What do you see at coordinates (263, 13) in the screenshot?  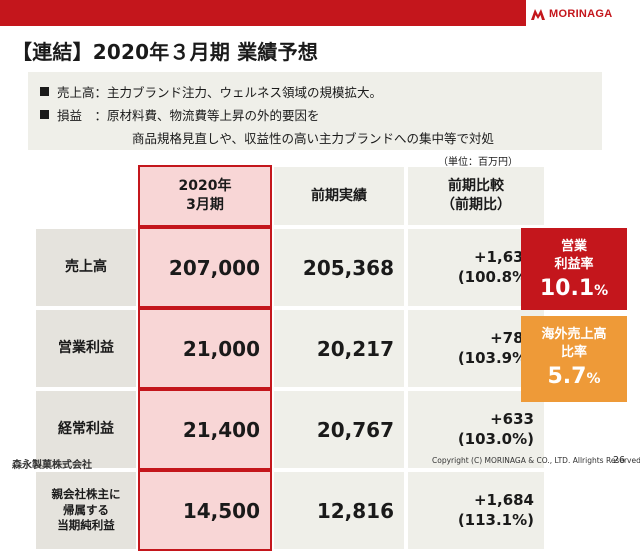 I see `header-bar` at bounding box center [263, 13].